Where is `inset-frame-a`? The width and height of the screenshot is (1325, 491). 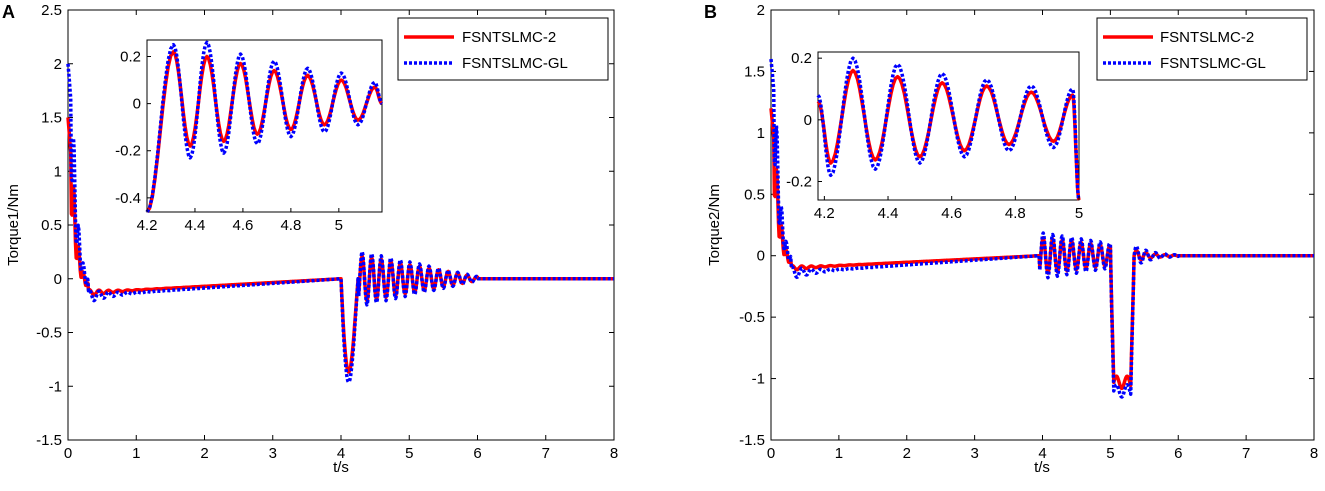 inset-frame-a is located at coordinates (264, 126).